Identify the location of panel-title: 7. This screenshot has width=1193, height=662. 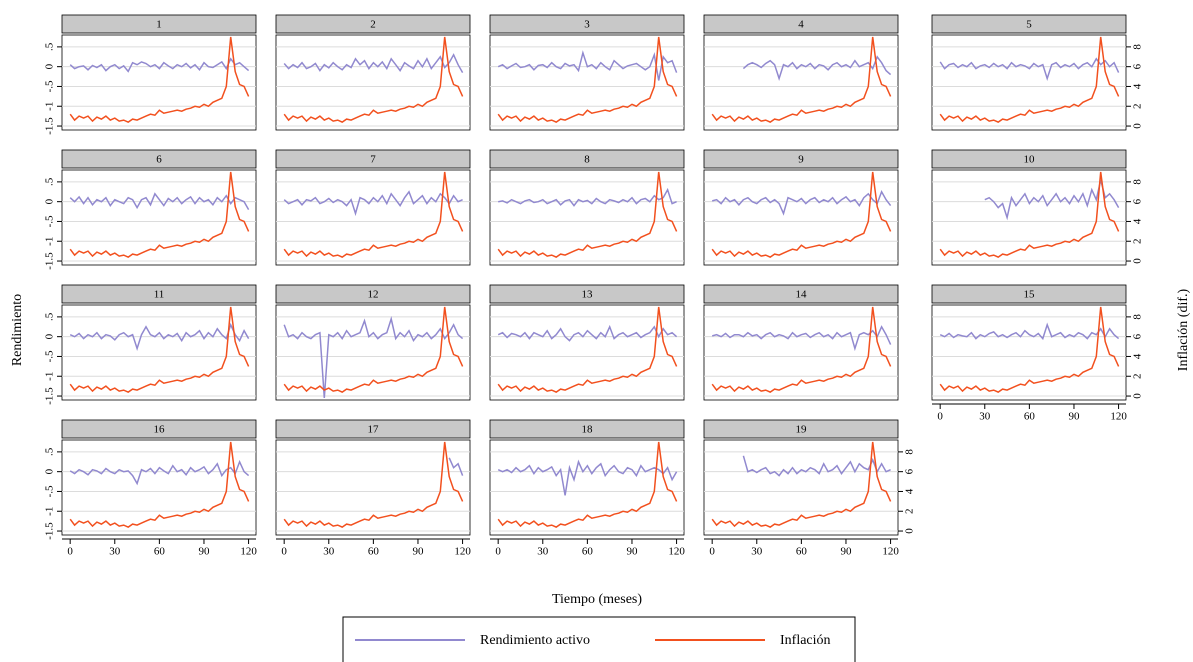
(373, 160).